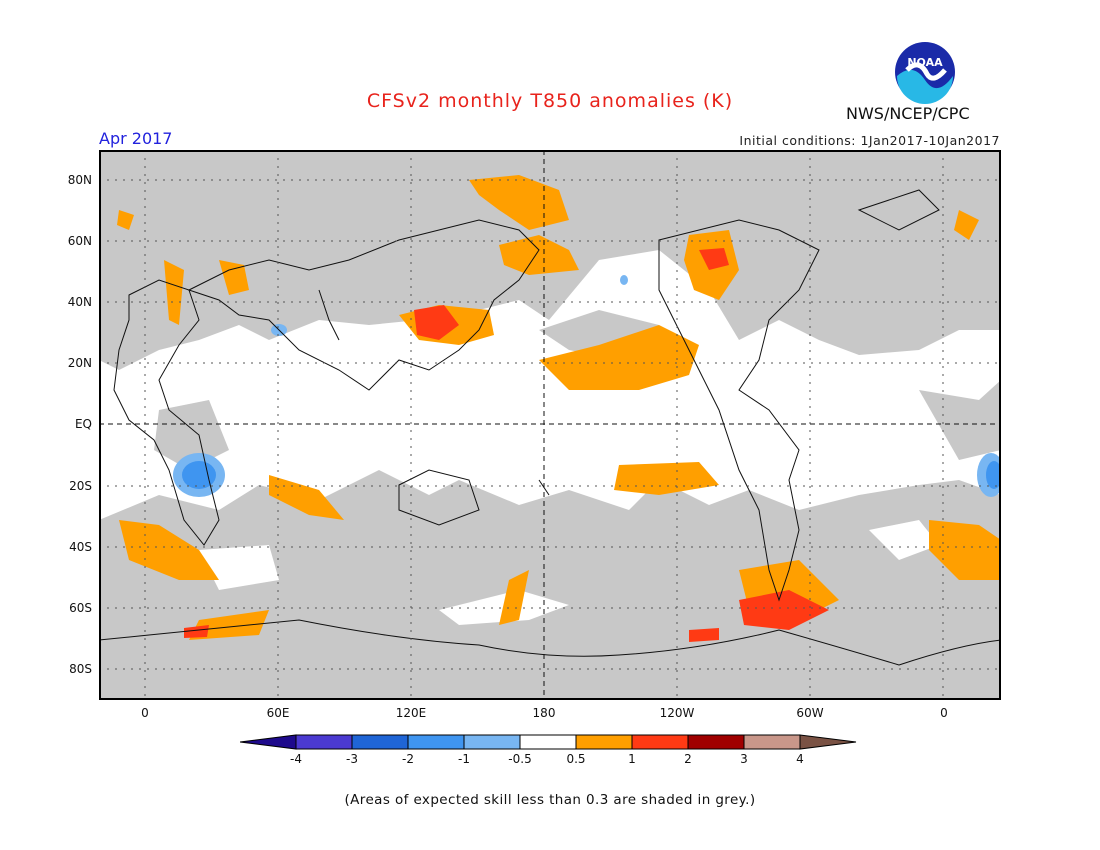  What do you see at coordinates (80, 547) in the screenshot?
I see `lat-label-40s: 40S` at bounding box center [80, 547].